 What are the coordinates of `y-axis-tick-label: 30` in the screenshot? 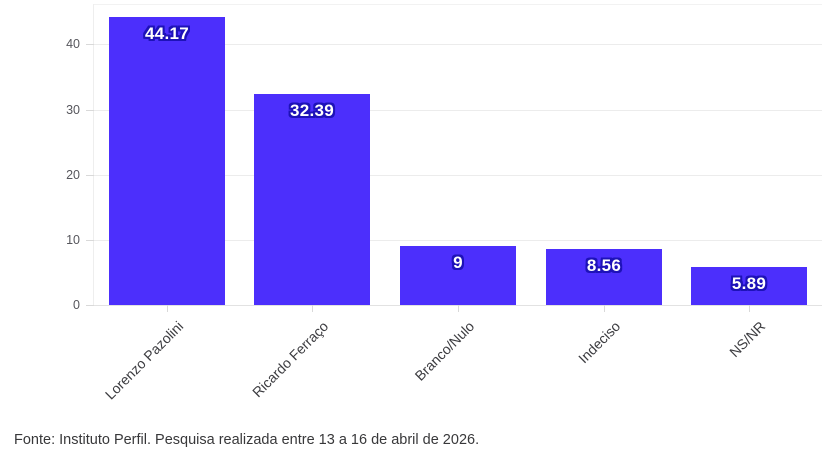 It's located at (73, 110).